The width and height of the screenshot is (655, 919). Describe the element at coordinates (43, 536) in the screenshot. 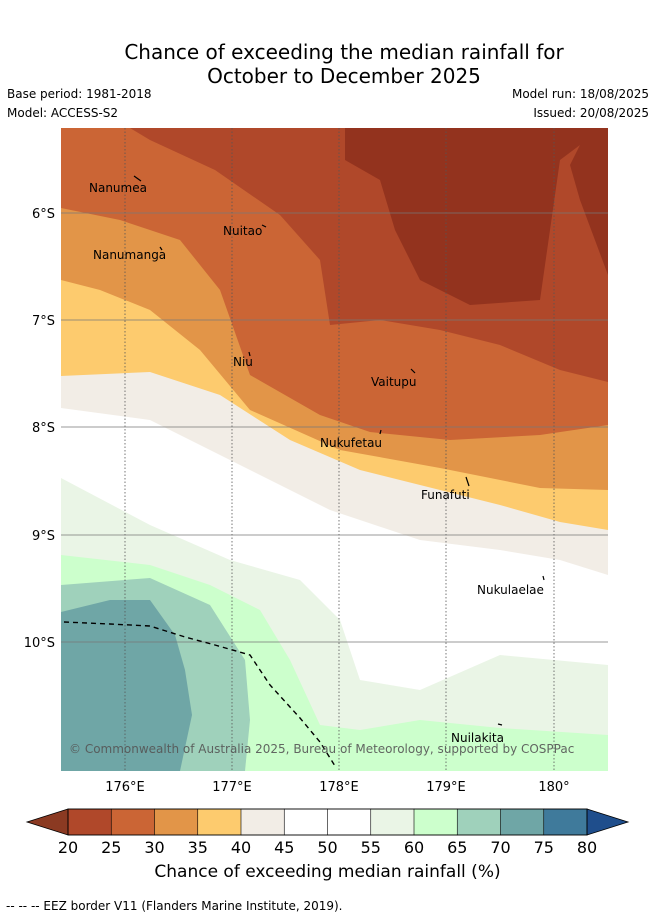

I see `lat-label-9s: 9°S` at that location.